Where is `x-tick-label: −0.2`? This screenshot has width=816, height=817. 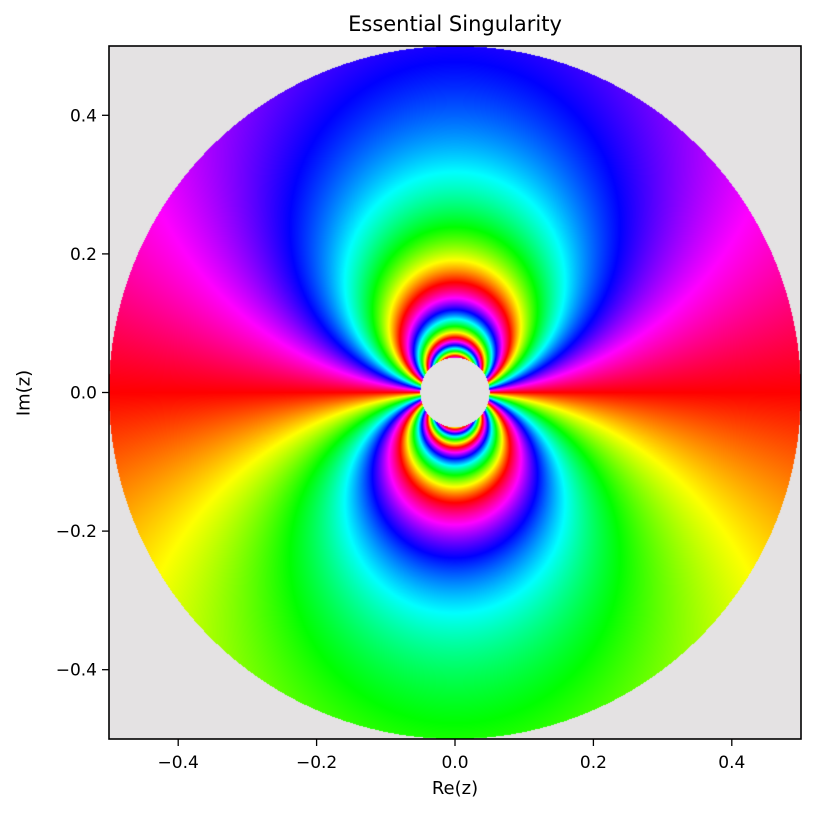
x-tick-label: −0.2 is located at coordinates (316, 763).